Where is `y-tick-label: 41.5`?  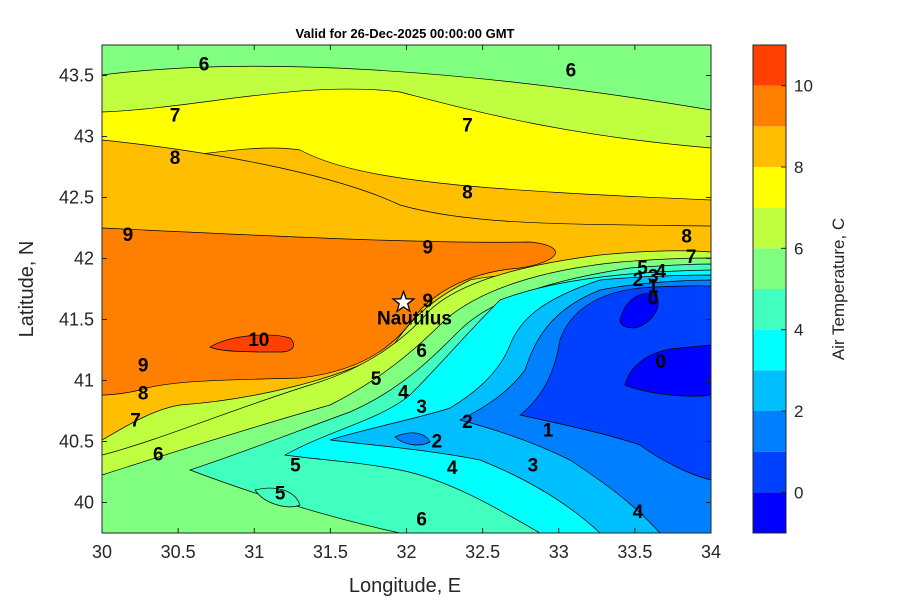 y-tick-label: 41.5 is located at coordinates (76, 320).